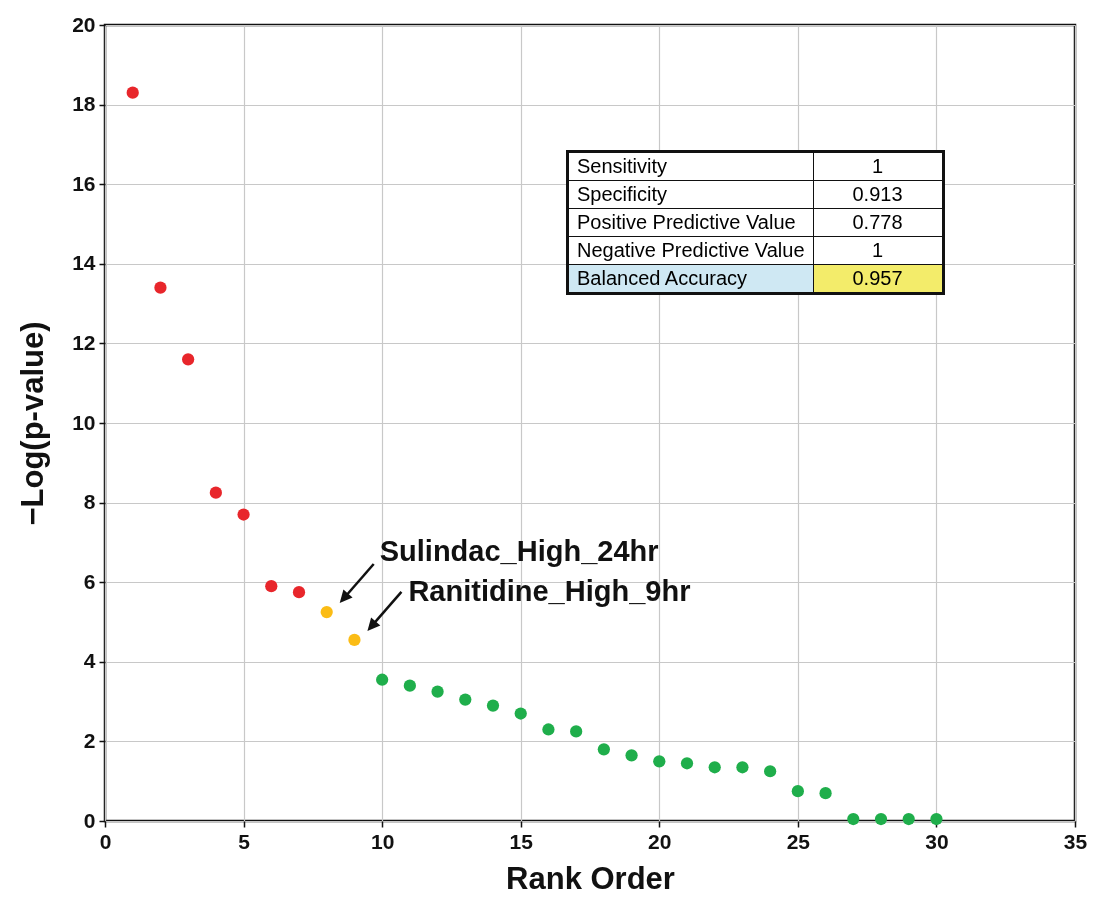 This screenshot has height=901, width=1108. What do you see at coordinates (590, 878) in the screenshot?
I see `x-axis-title: Rank Order` at bounding box center [590, 878].